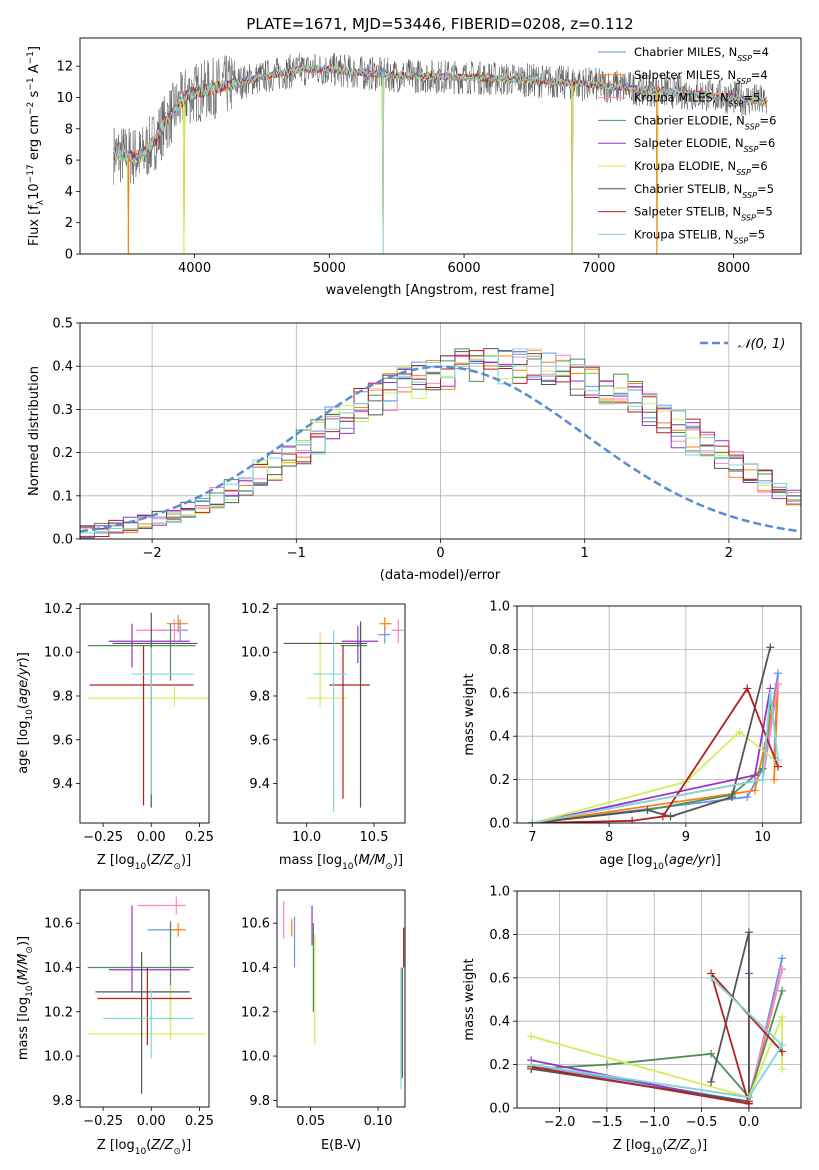 The image size is (819, 1170). Describe the element at coordinates (177, 867) in the screenshot. I see `label-part: ⊙` at that location.